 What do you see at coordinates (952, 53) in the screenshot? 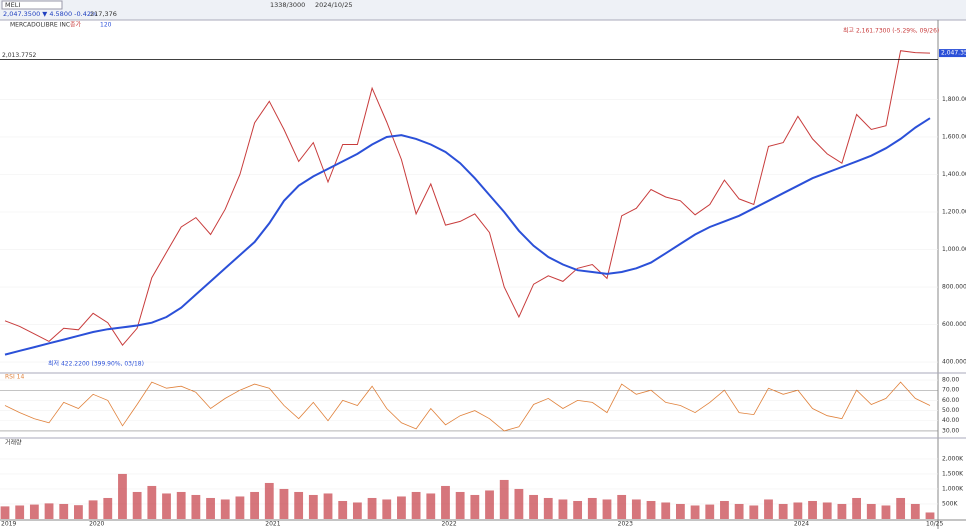
I see `price-tag` at bounding box center [952, 53].